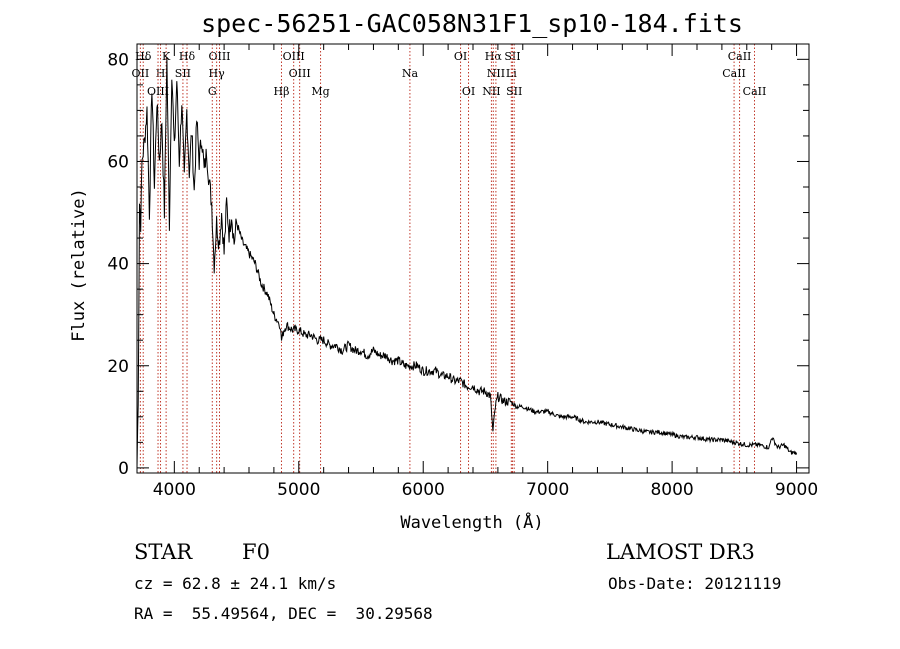 This screenshot has width=900, height=649. Describe the element at coordinates (118, 367) in the screenshot. I see `y-tick-label: 20` at that location.